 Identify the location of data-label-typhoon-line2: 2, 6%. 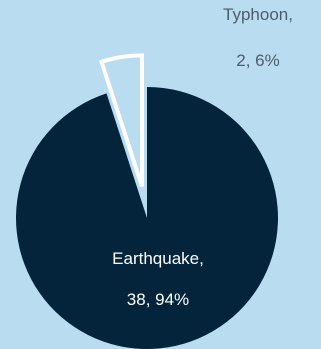
(257, 60).